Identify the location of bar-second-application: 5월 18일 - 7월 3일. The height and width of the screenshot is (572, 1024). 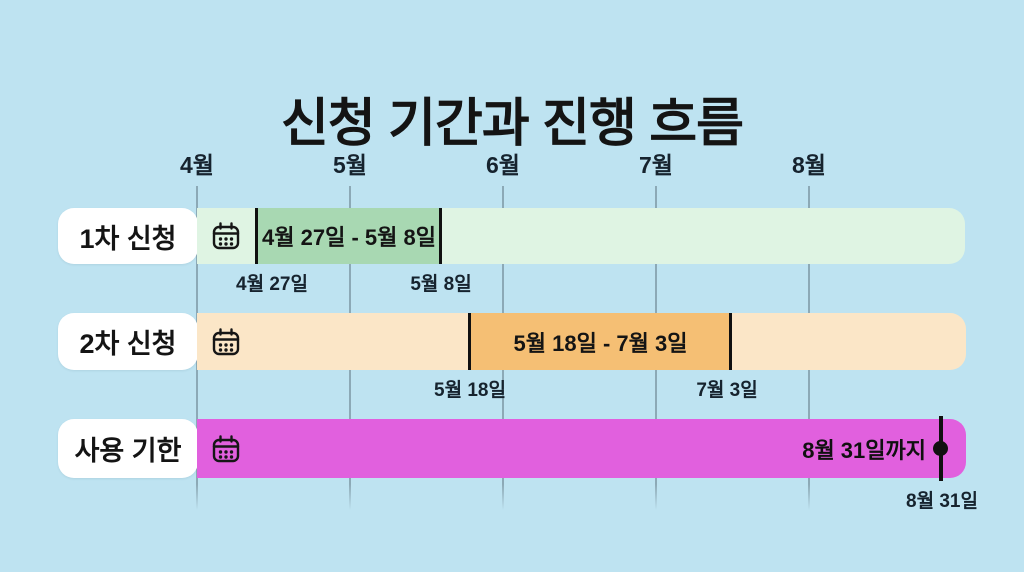
(581, 341).